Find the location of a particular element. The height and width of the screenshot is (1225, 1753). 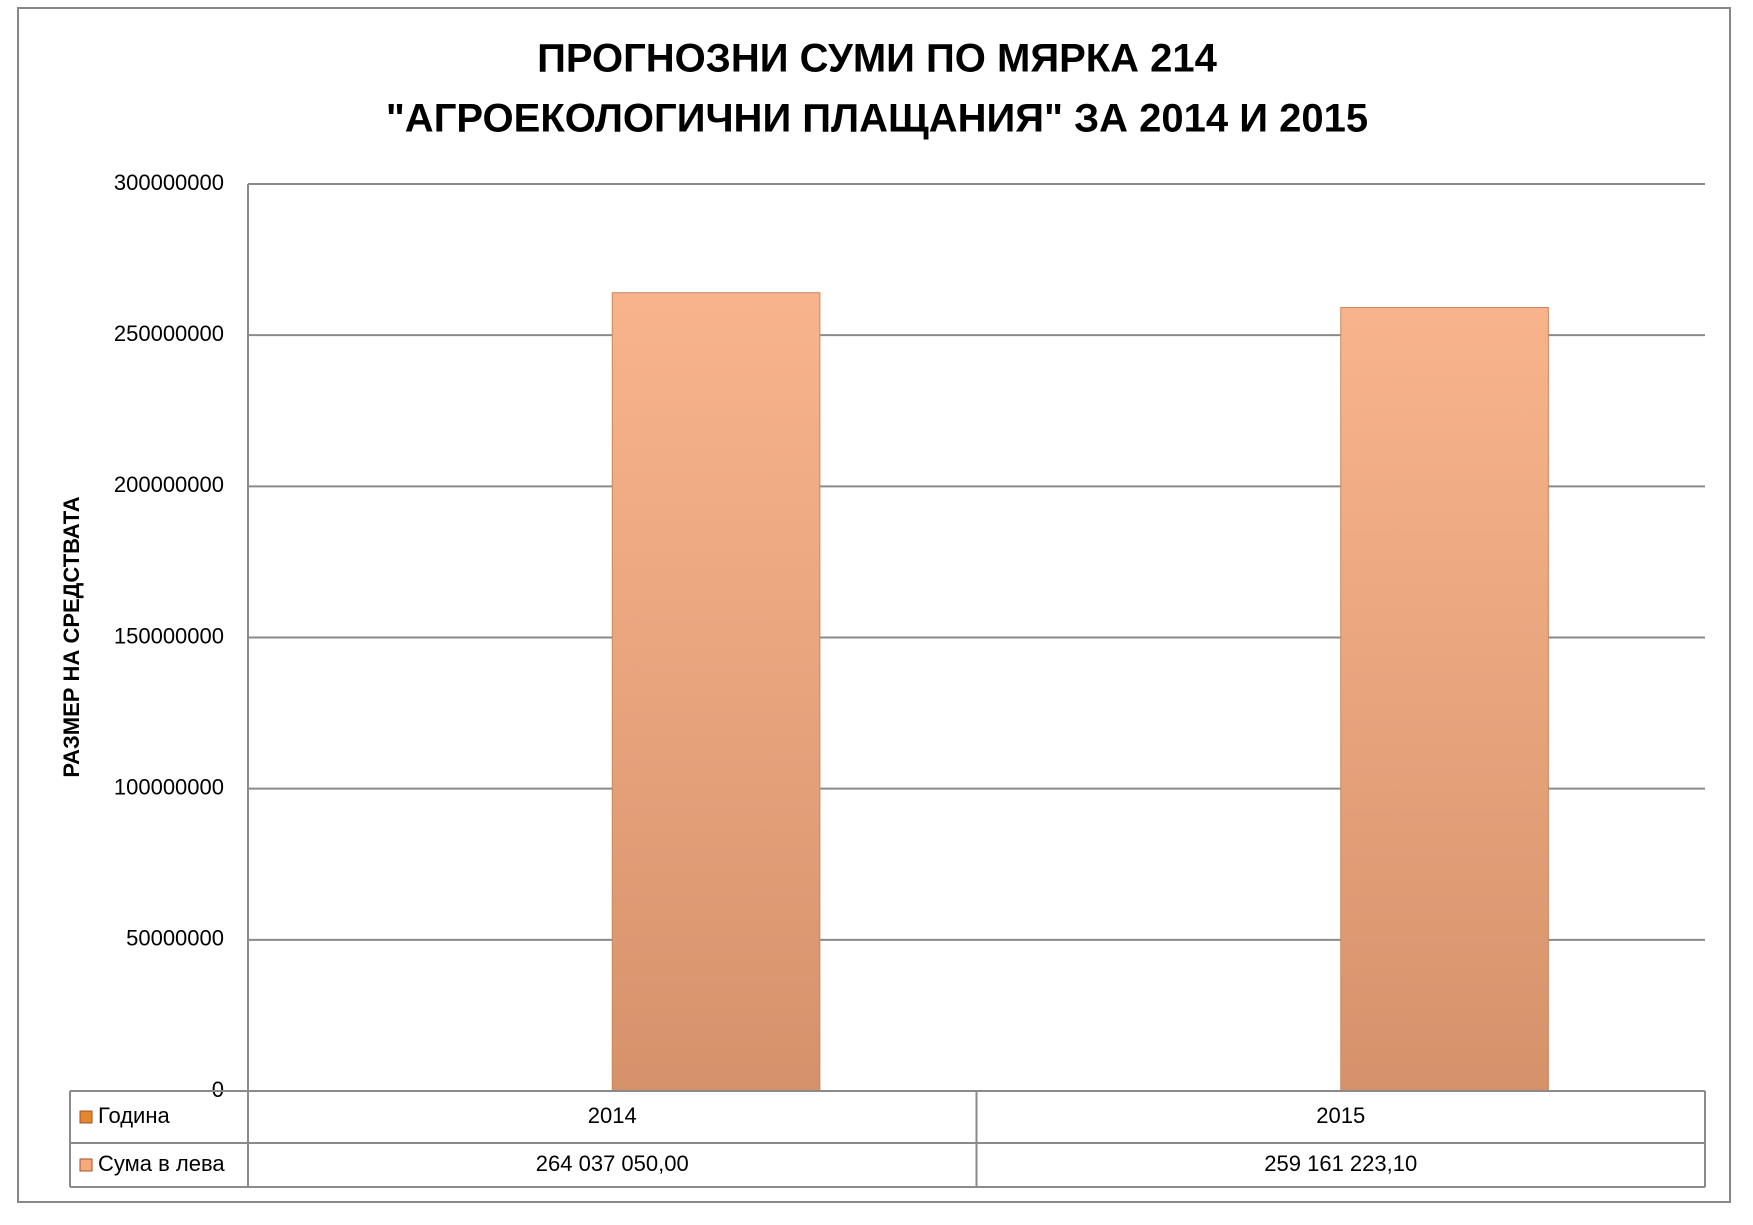

chart-title: "АГРОЕКОЛОГИЧНИ ПЛАЩАНИЯ" ЗА 2014 И 2015 is located at coordinates (877, 119).